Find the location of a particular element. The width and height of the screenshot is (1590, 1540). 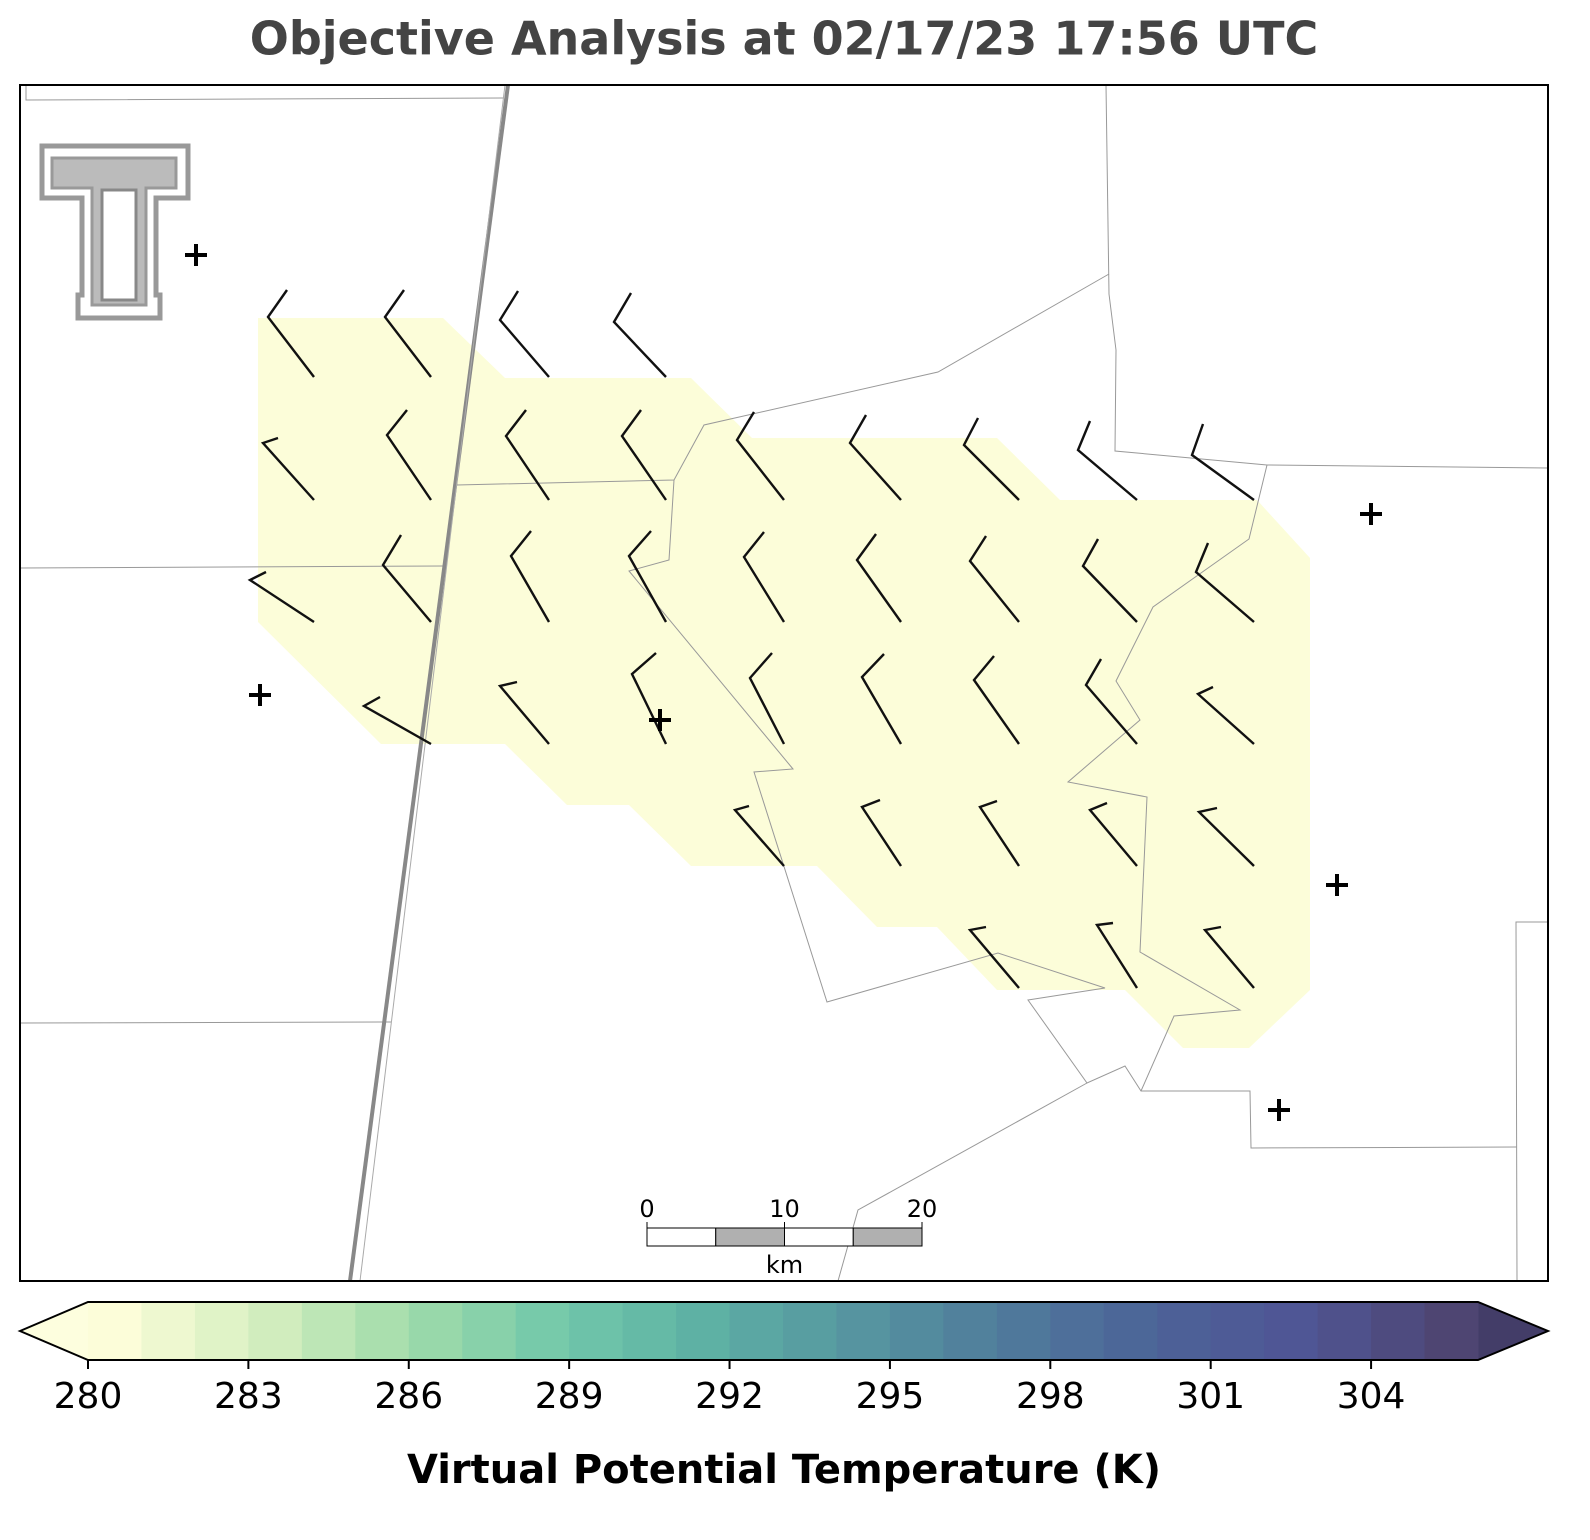

logo is located at coordinates (115, 232).